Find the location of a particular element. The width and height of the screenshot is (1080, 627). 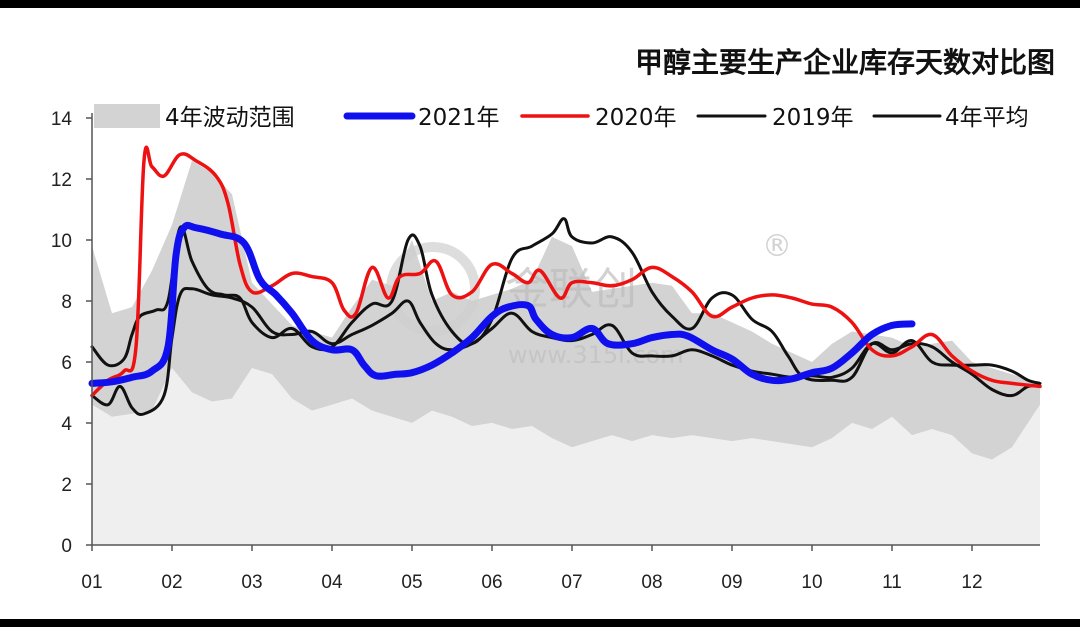

y-tick-label: 14 is located at coordinates (62, 119).